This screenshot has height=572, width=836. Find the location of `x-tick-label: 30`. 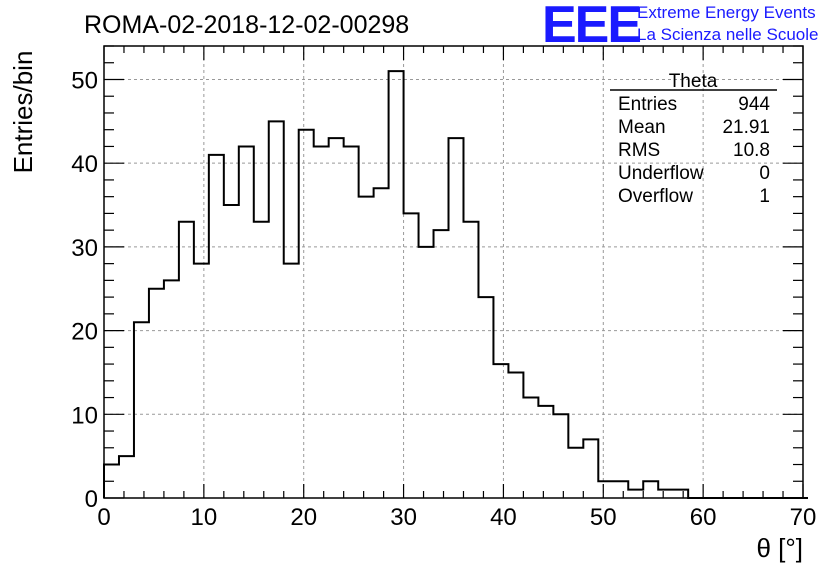

x-tick-label: 30 is located at coordinates (403, 517).